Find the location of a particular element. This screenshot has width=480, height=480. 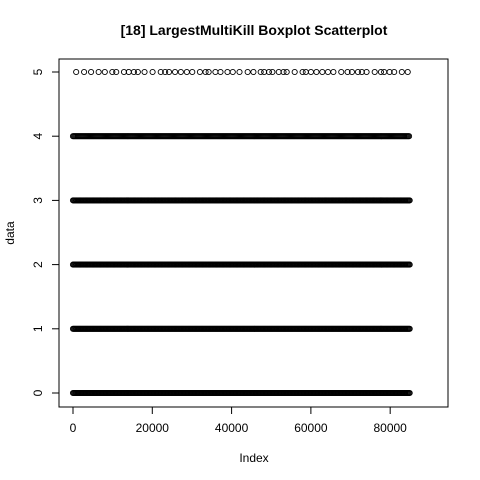

y-axis-label: data is located at coordinates (10, 233).